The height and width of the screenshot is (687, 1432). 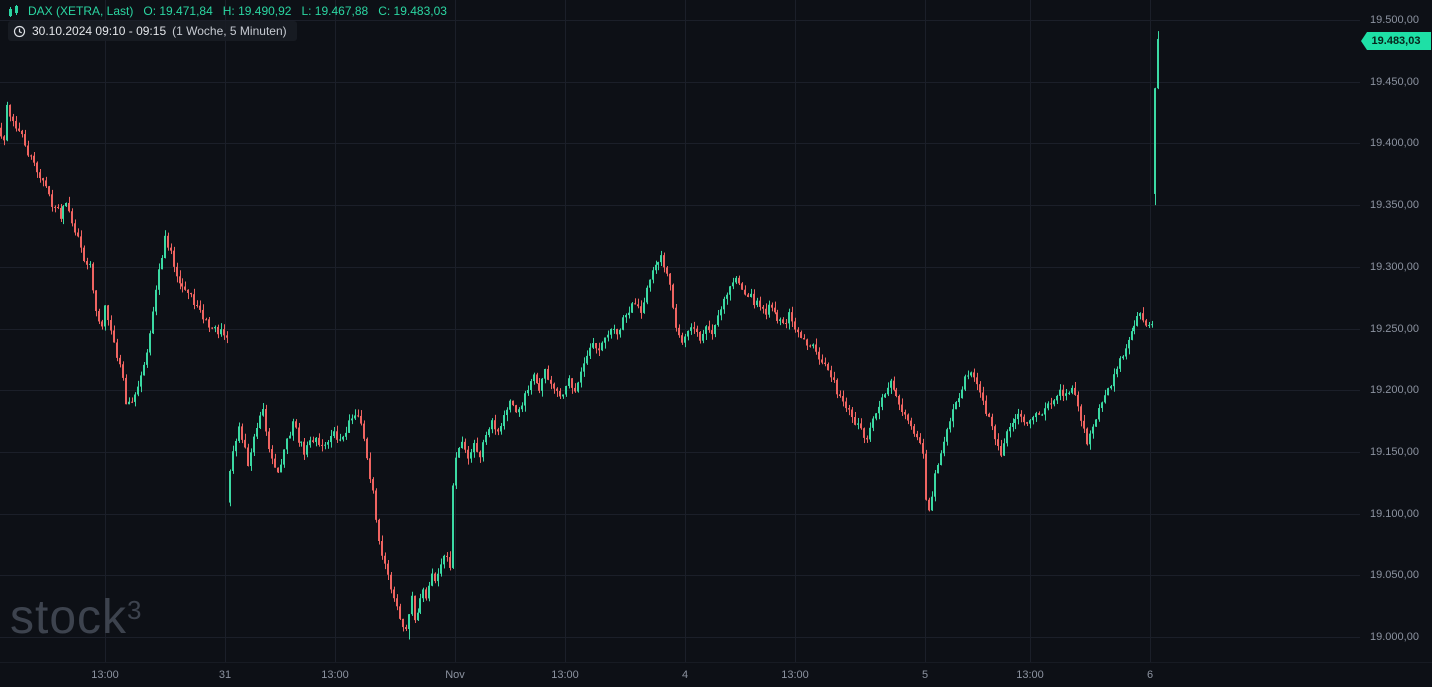 What do you see at coordinates (1394, 266) in the screenshot?
I see `price-tick-label: 19.300,00` at bounding box center [1394, 266].